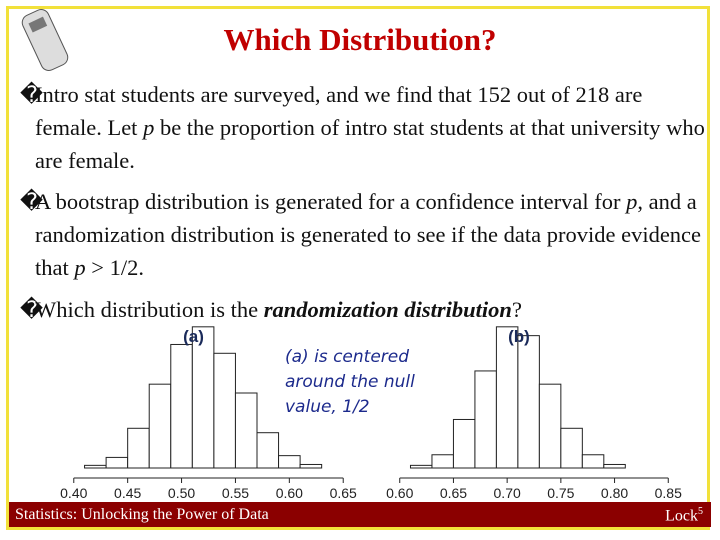  I want to click on footer-page: 5, so click(700, 511).